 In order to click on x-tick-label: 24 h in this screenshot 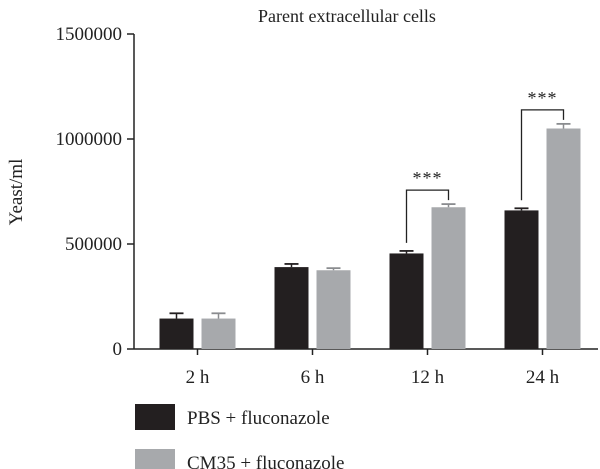, I will do `click(543, 377)`.